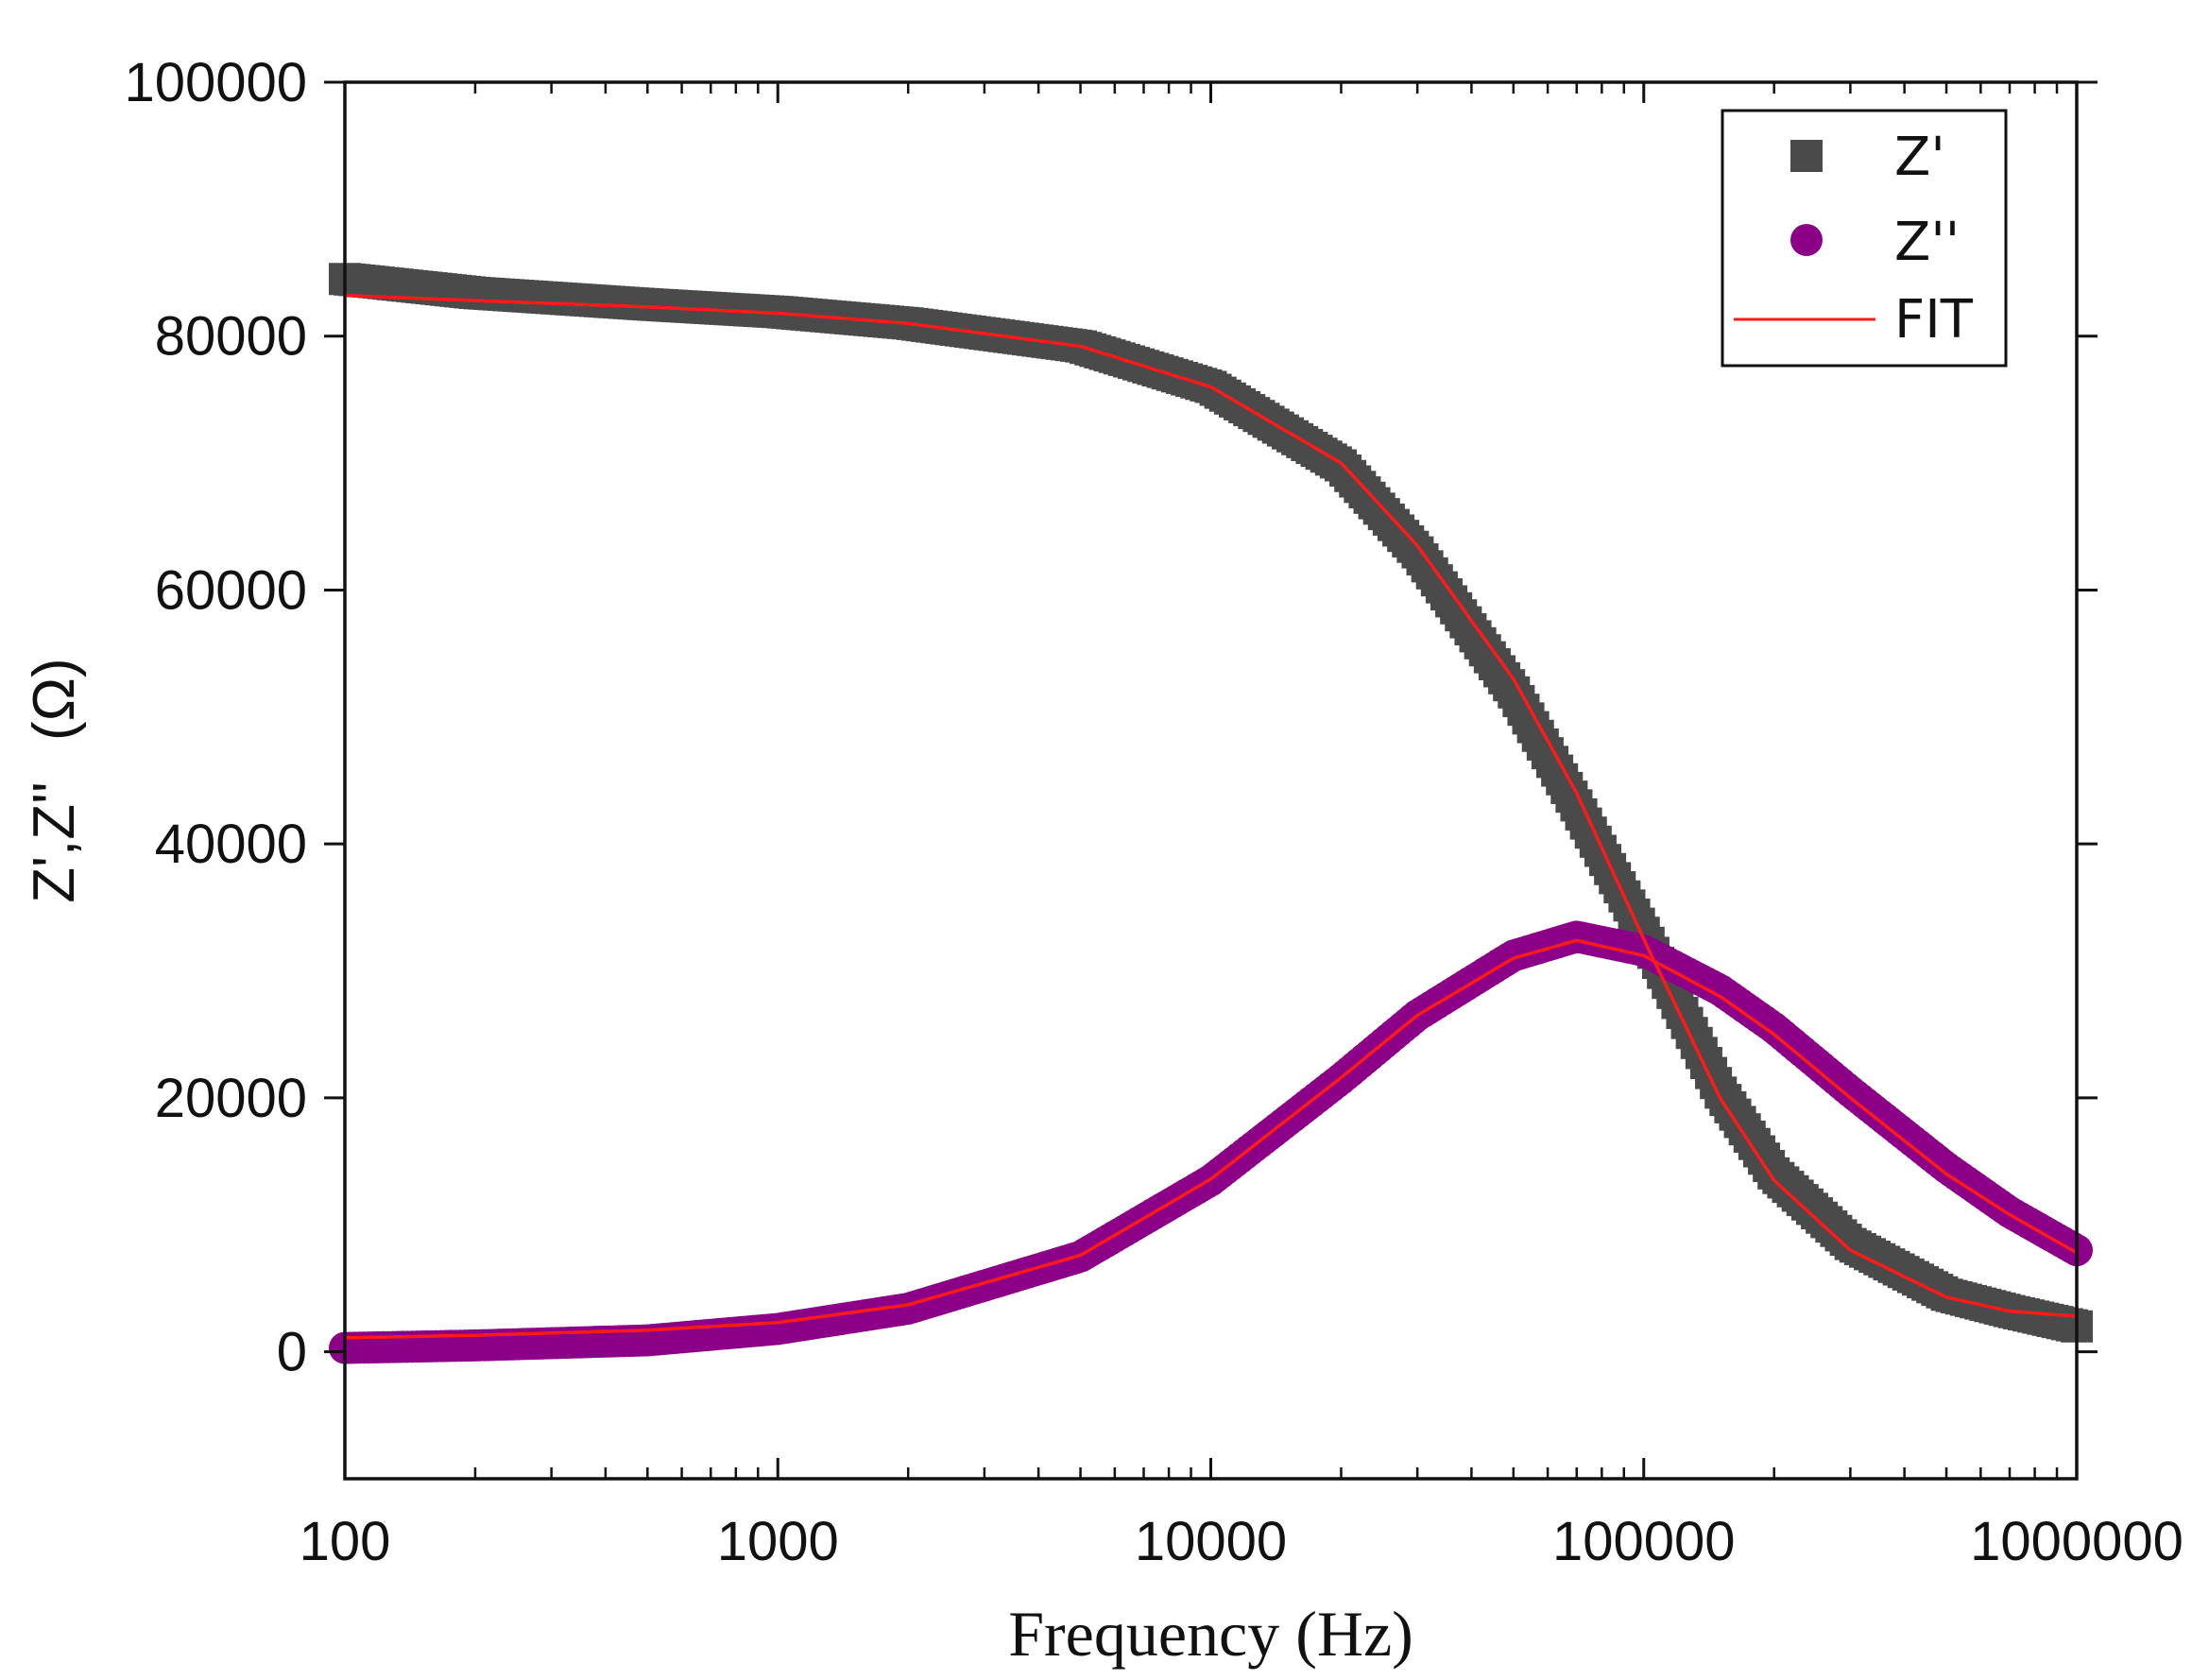 The image size is (2209, 1680). Describe the element at coordinates (346, 1541) in the screenshot. I see `x-tick-label: 100` at that location.